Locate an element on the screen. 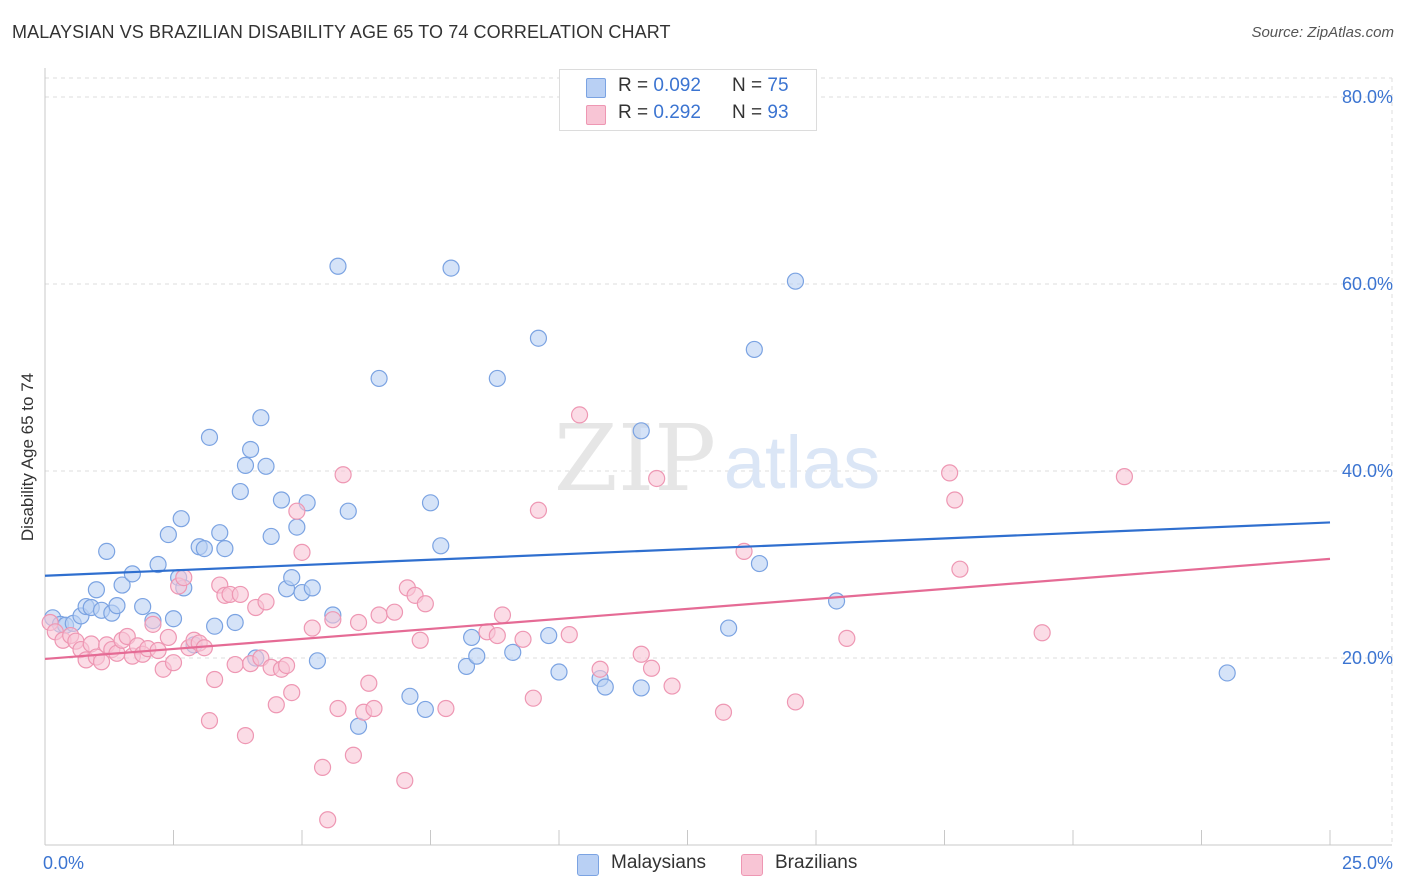 Image resolution: width=1406 pixels, height=892 pixels. y-tick-label: 40.0% is located at coordinates (1367, 471).